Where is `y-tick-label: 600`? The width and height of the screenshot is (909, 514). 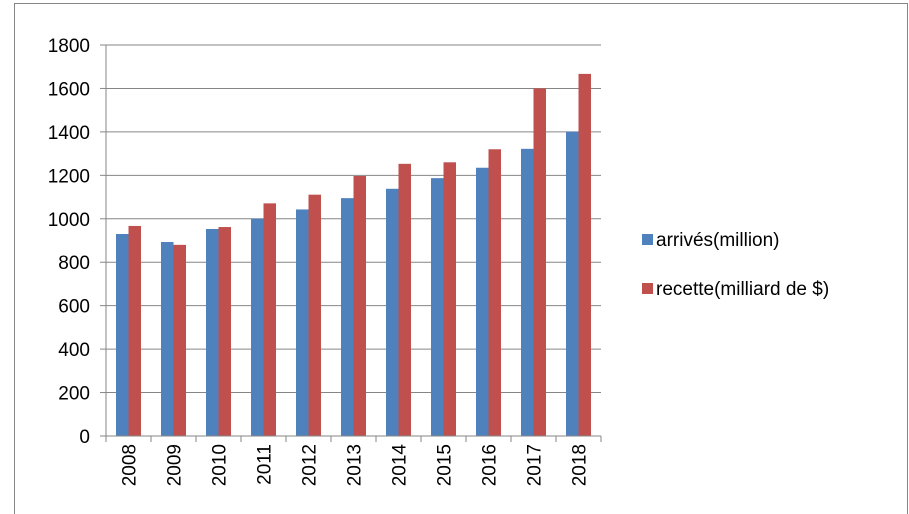 y-tick-label: 600 is located at coordinates (74, 307).